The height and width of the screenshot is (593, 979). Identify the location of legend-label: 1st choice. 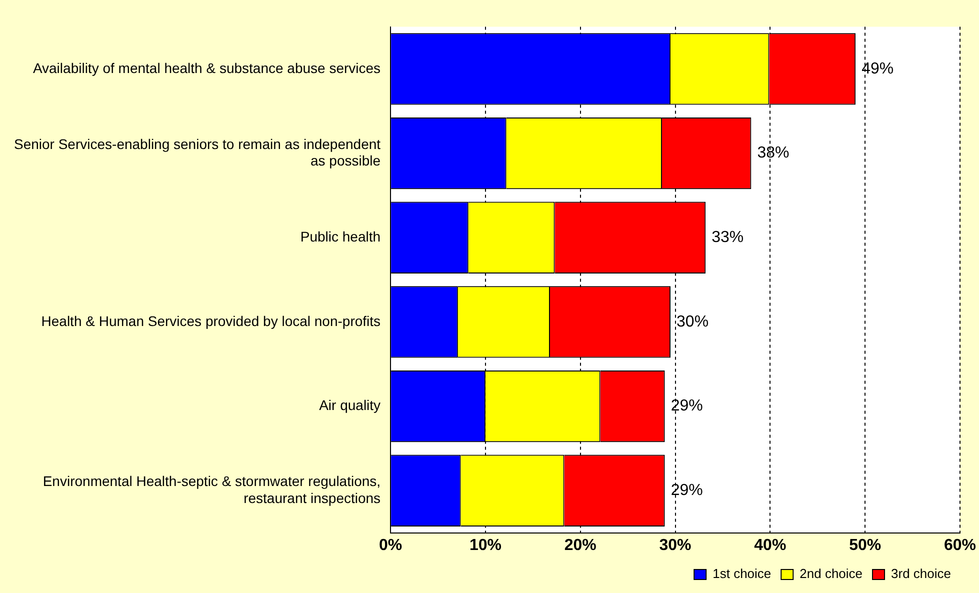
(742, 574).